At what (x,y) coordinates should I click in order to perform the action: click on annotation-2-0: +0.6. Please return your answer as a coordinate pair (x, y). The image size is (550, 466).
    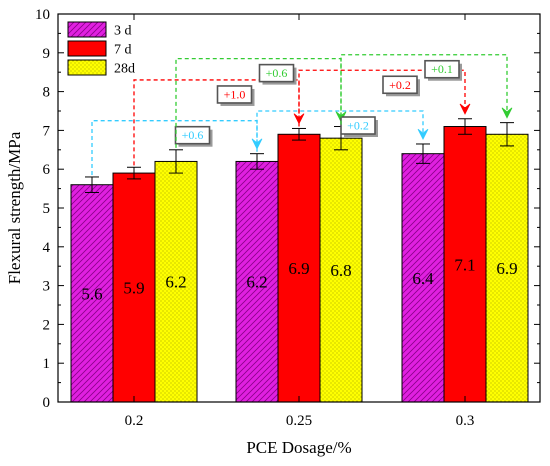
    Looking at the image, I should click on (261, 102).